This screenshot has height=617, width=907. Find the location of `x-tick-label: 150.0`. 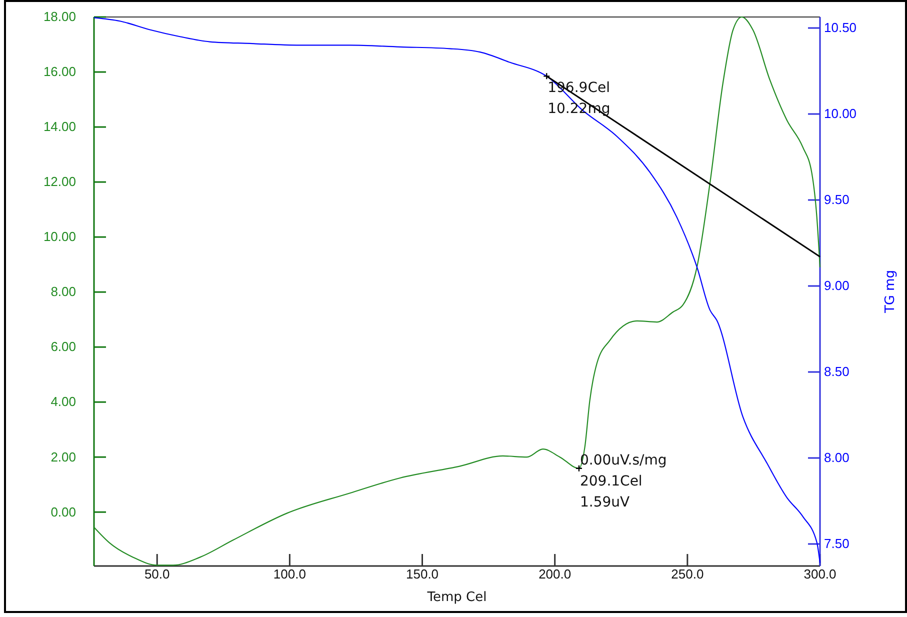

x-tick-label: 150.0 is located at coordinates (422, 574).